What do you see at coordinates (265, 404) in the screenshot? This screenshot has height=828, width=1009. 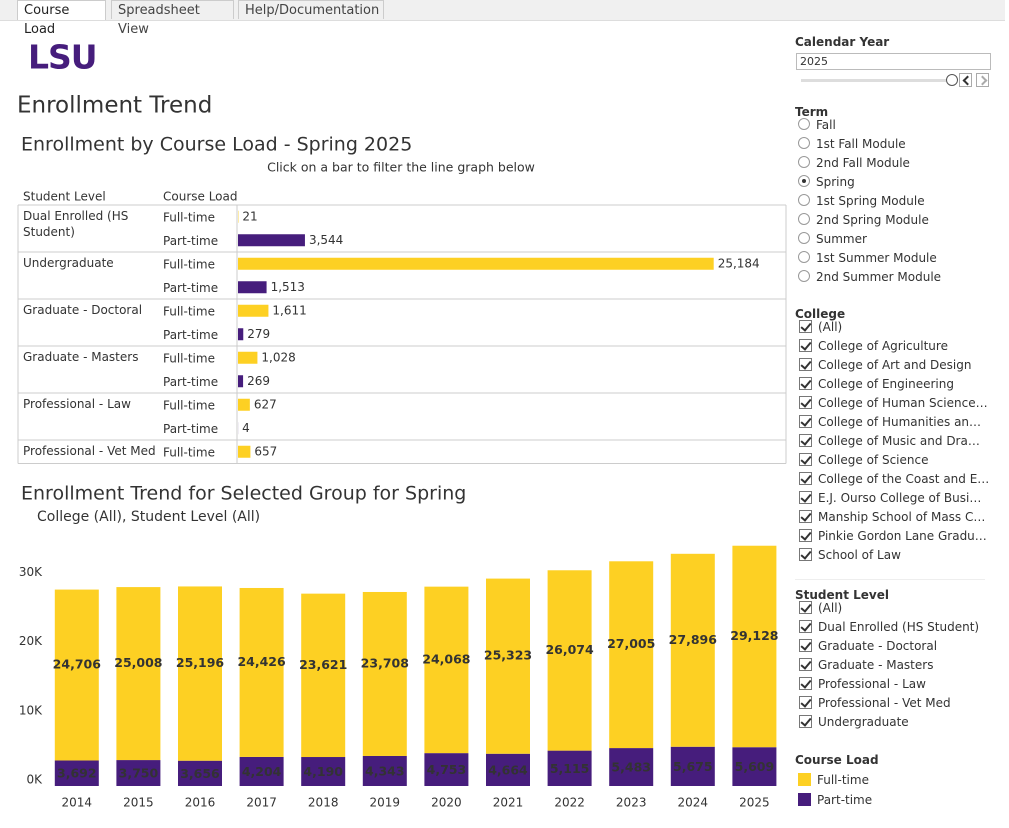 I see `value-label: 627` at bounding box center [265, 404].